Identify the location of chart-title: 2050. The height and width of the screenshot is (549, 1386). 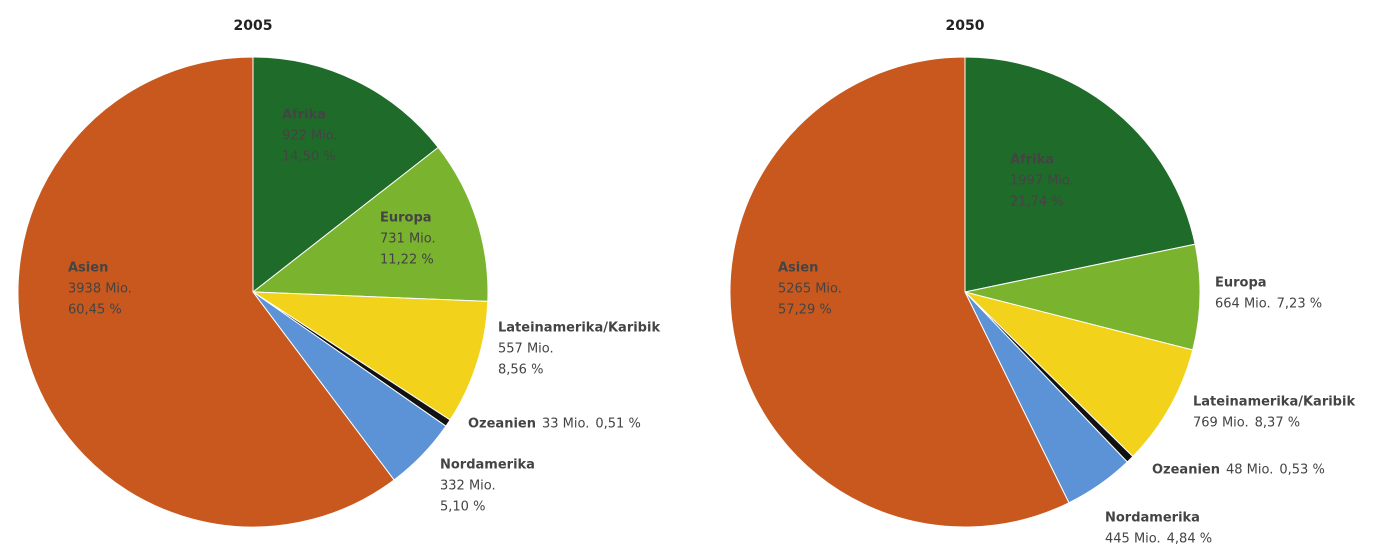
(965, 26).